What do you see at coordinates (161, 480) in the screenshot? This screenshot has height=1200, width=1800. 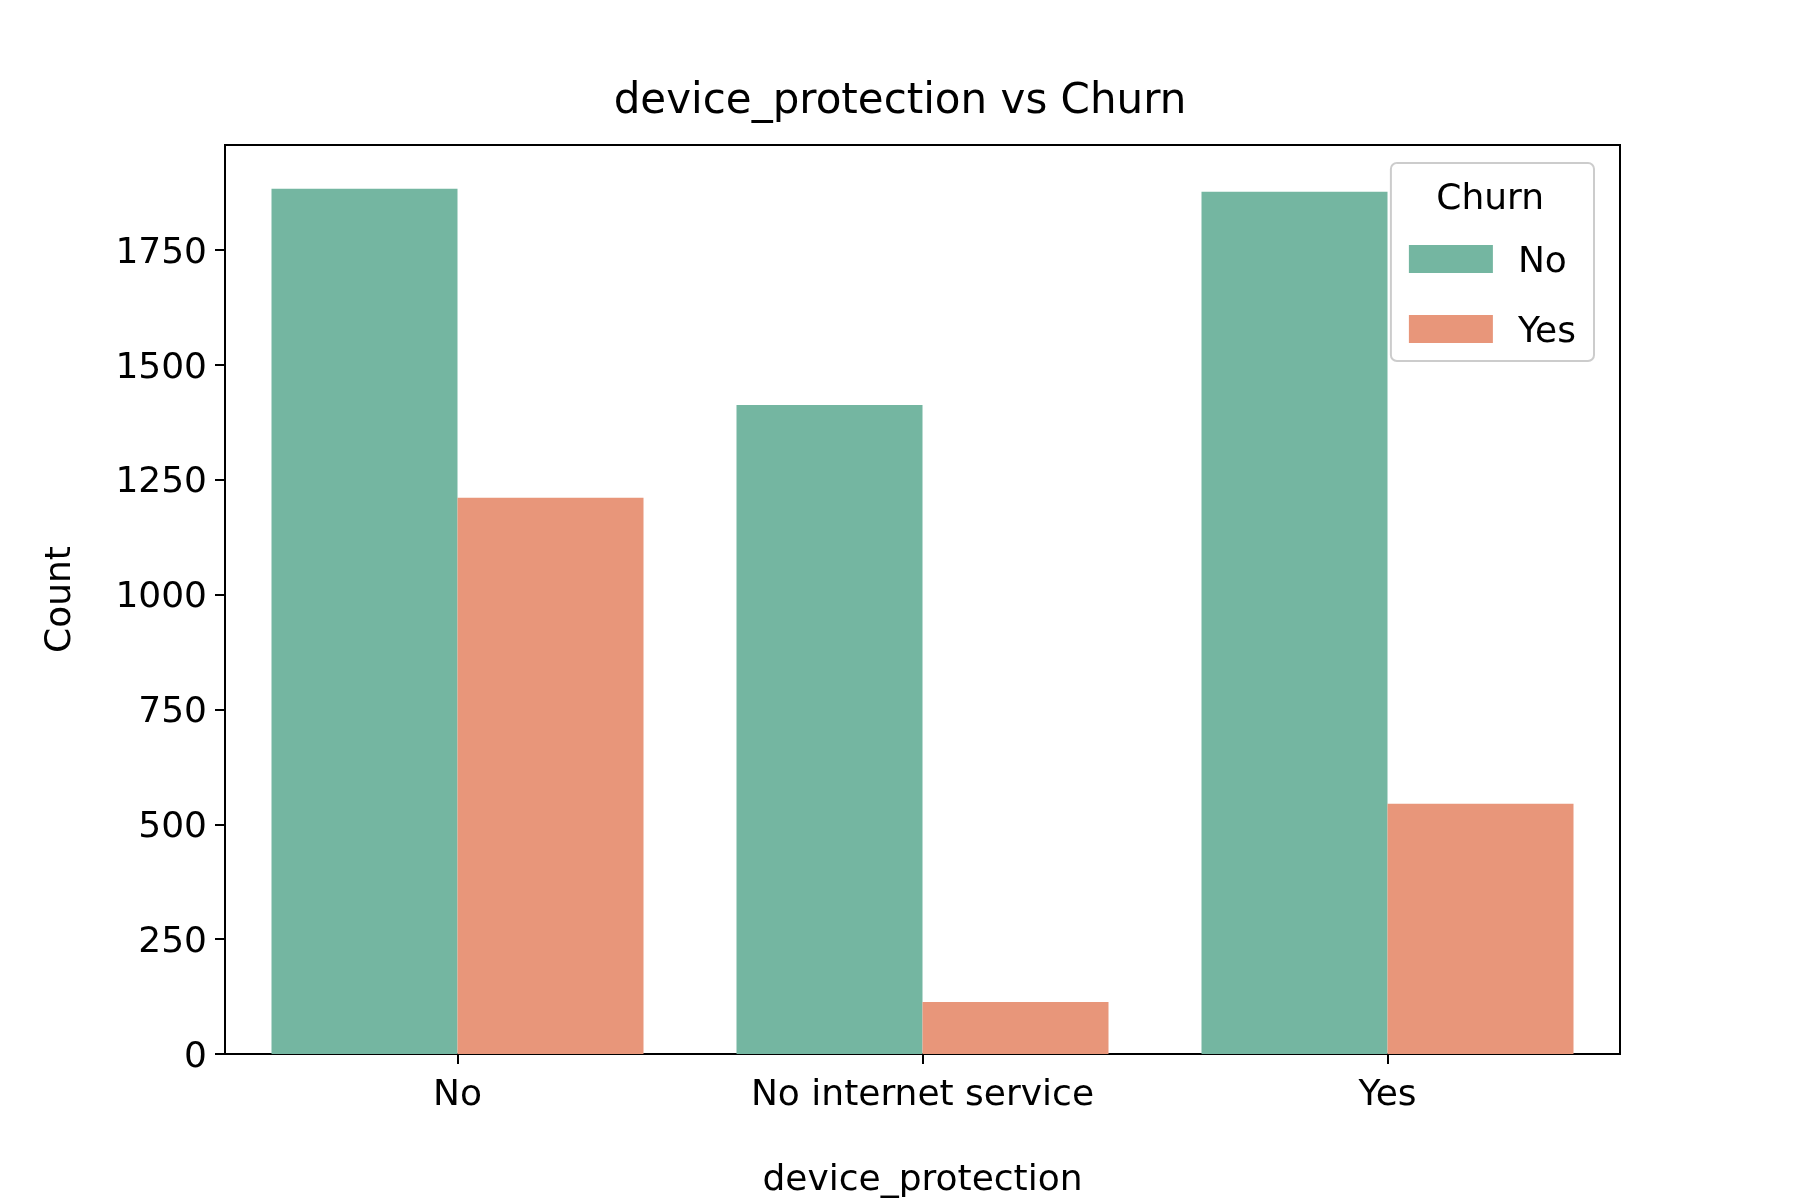 I see `y-tick-label: 1250` at bounding box center [161, 480].